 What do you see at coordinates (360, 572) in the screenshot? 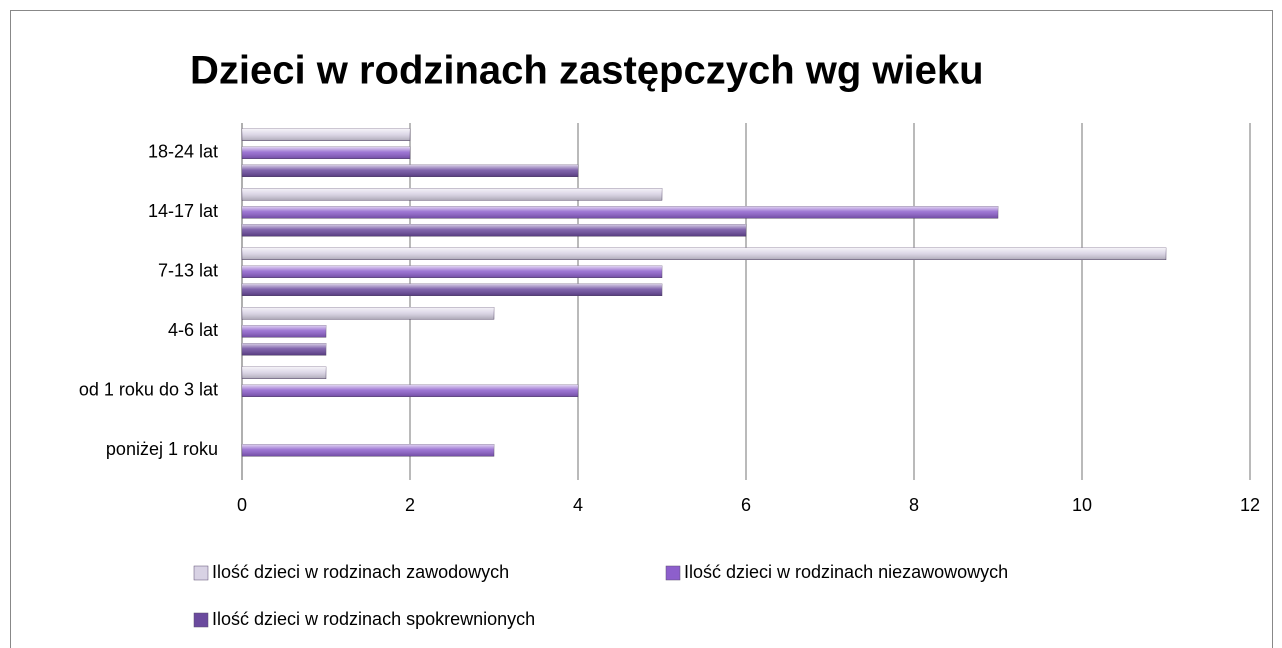
I see `legend-label: Ilość dzieci w rodzinach zawodowych` at bounding box center [360, 572].